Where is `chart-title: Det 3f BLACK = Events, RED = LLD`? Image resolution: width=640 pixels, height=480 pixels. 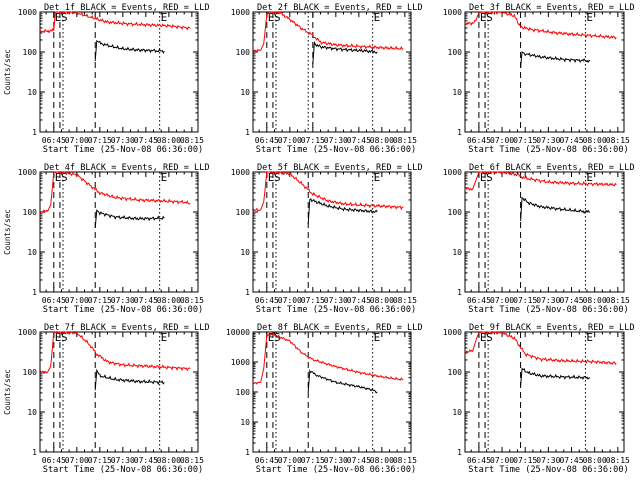 chart-title: Det 3f BLACK = Events, RED = LLD is located at coordinates (552, 8).